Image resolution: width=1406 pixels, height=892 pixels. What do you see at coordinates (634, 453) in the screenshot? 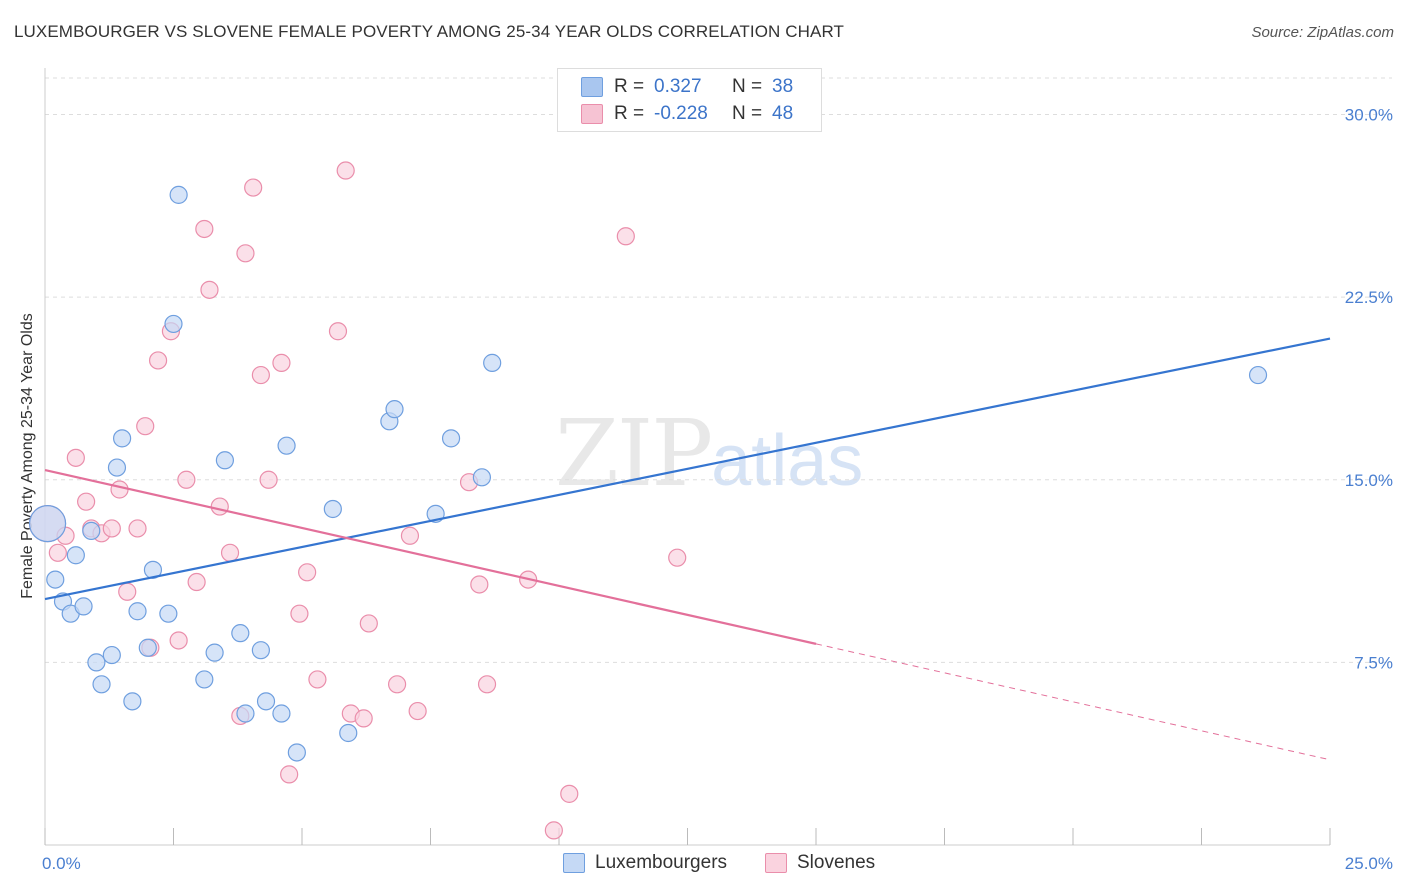
I see `watermark-zip: ZIP` at bounding box center [634, 453].